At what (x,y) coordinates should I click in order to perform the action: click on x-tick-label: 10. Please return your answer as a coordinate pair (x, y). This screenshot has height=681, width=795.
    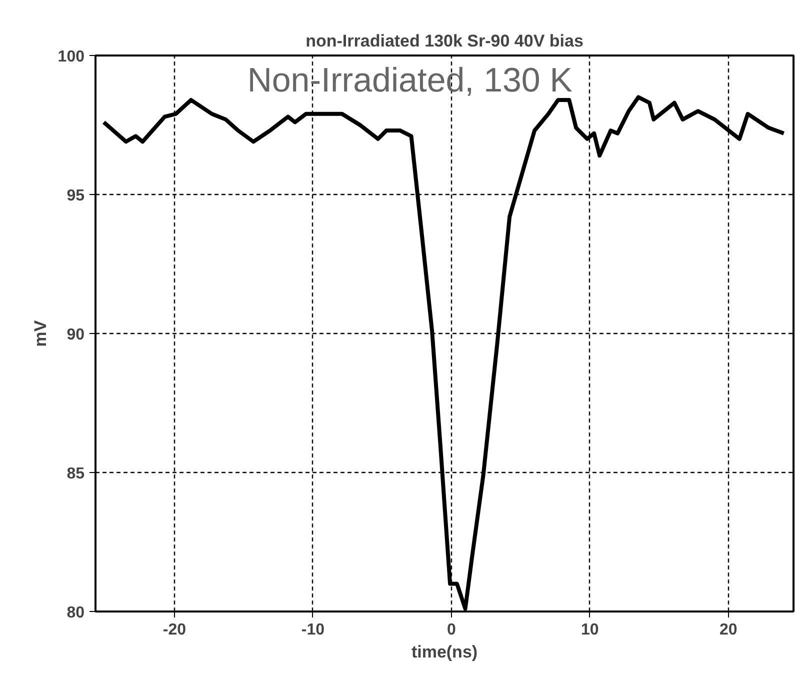
    Looking at the image, I should click on (590, 630).